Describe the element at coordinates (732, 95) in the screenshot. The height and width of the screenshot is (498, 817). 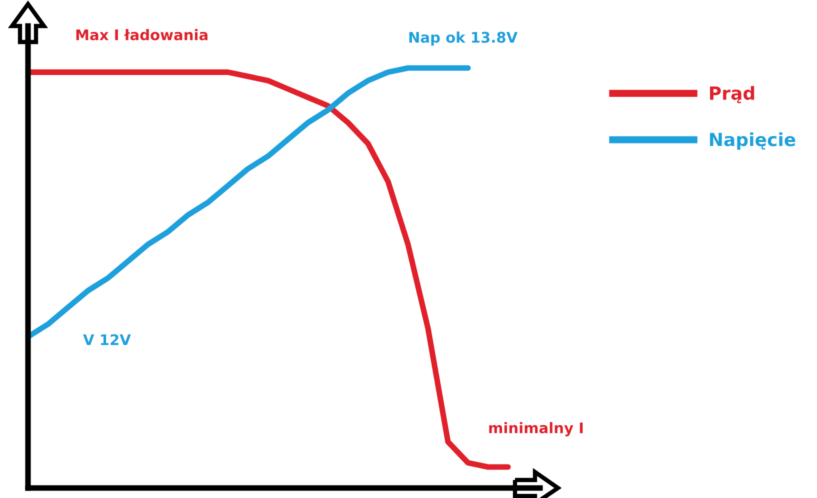
I see `legend-label: Prąd` at that location.